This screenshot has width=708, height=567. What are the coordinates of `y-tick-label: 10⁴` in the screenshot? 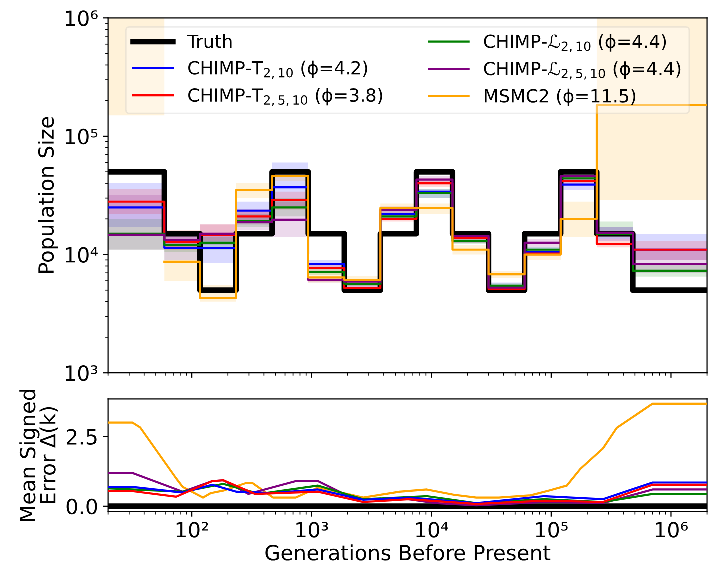 It's located at (82, 255).